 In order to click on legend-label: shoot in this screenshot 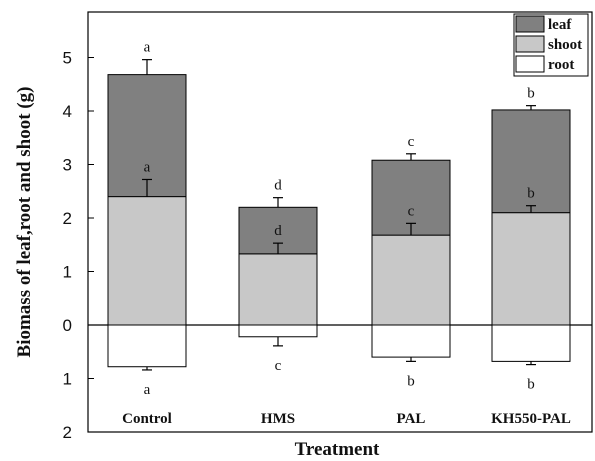, I will do `click(565, 45)`.